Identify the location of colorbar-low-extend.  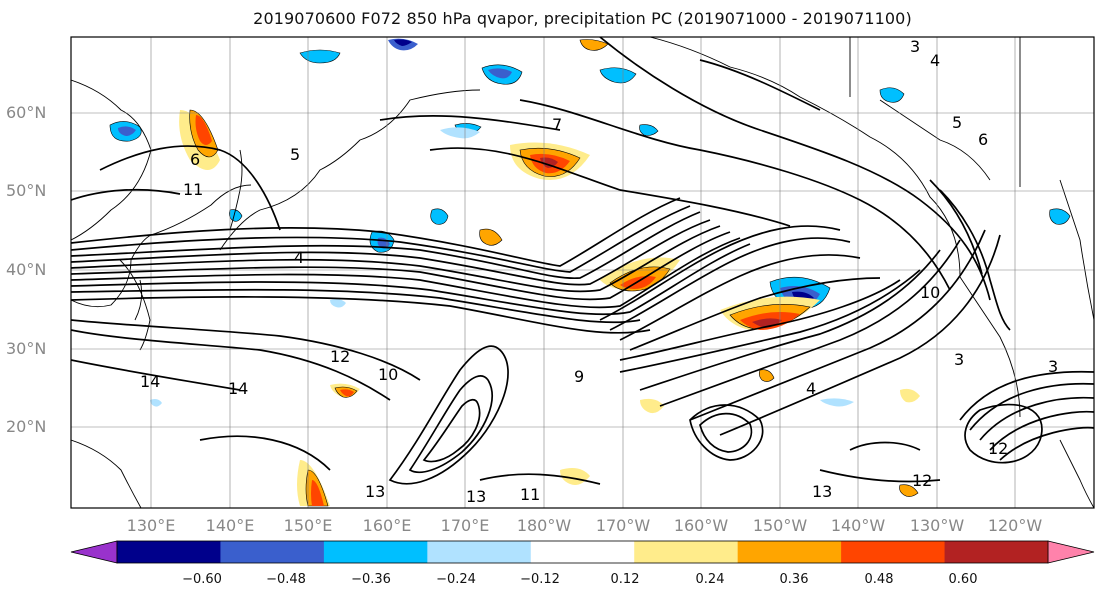
(94, 552).